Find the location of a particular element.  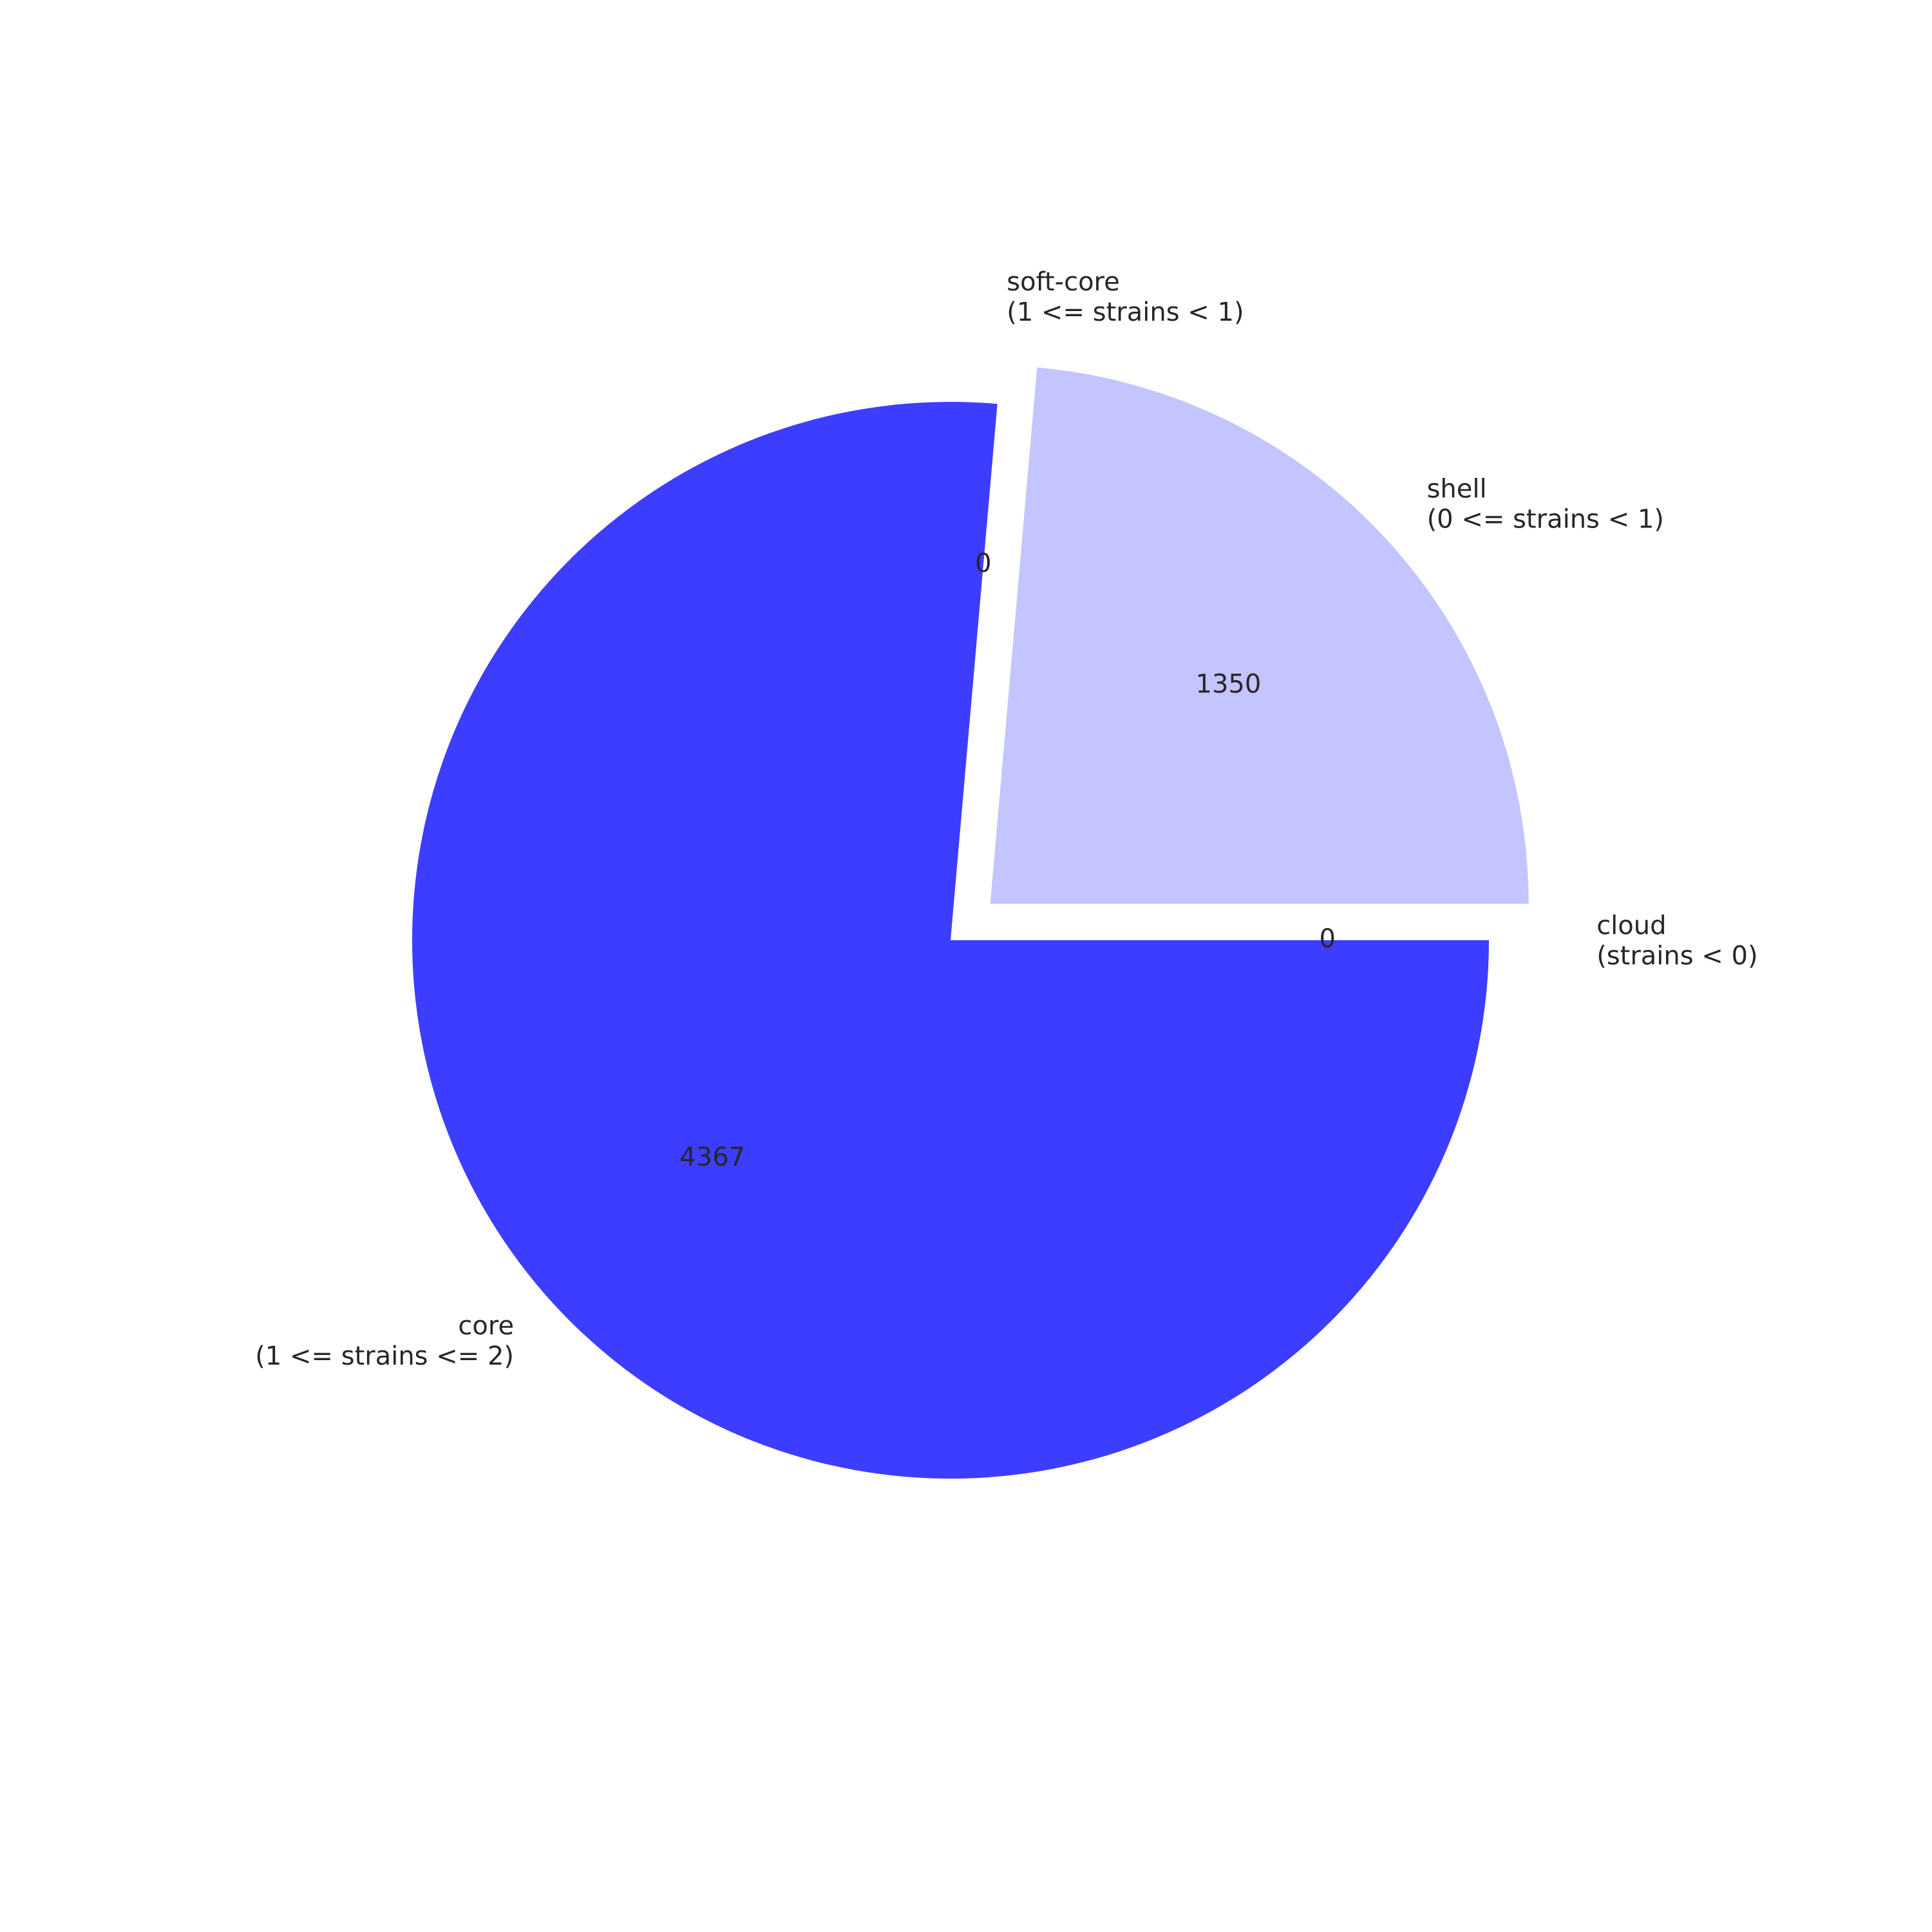

category-label-cloud: cloud (strains < 0) is located at coordinates (1676, 941).